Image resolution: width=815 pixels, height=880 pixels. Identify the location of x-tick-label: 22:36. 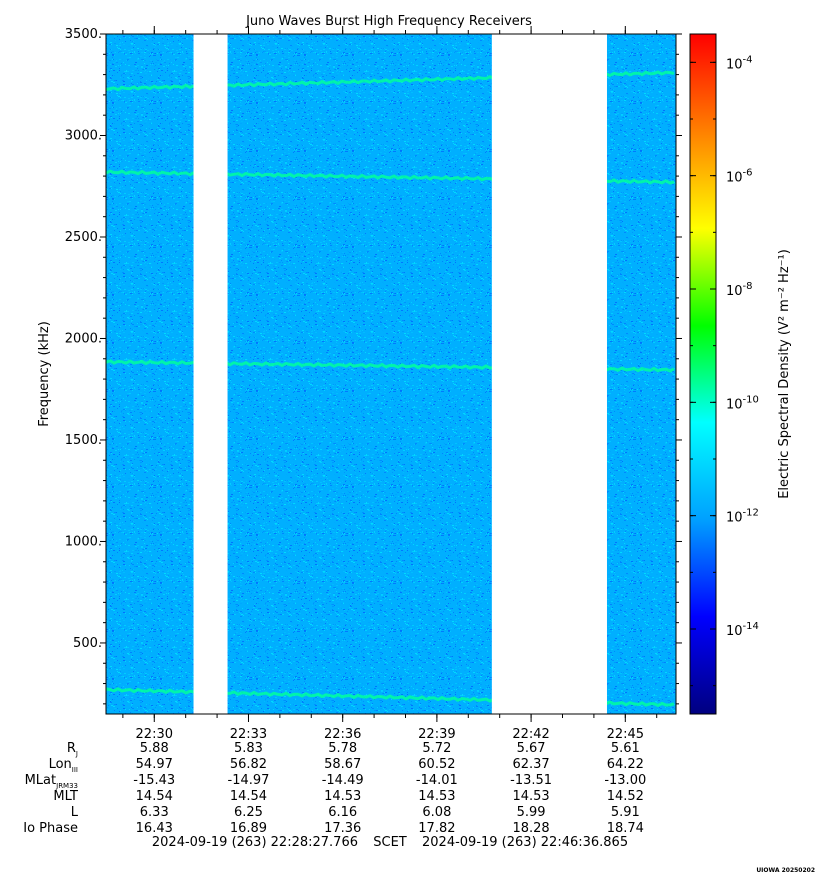
(342, 734).